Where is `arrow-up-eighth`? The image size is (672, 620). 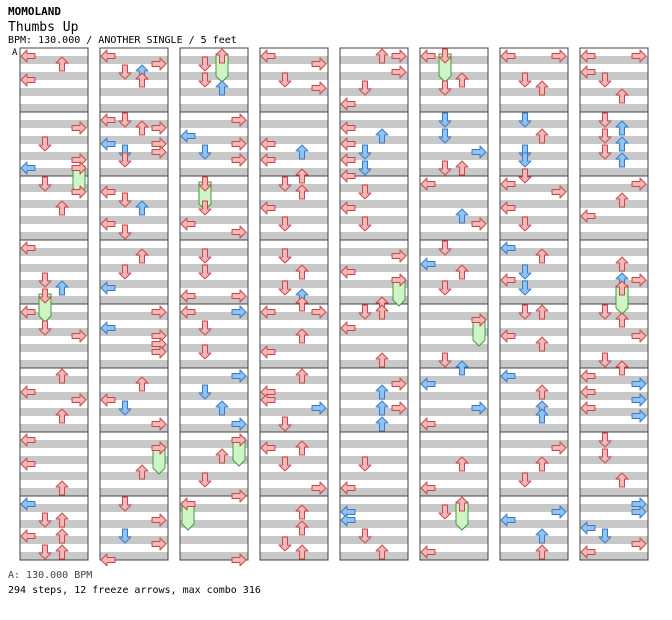
arrow-up-eighth is located at coordinates (142, 208).